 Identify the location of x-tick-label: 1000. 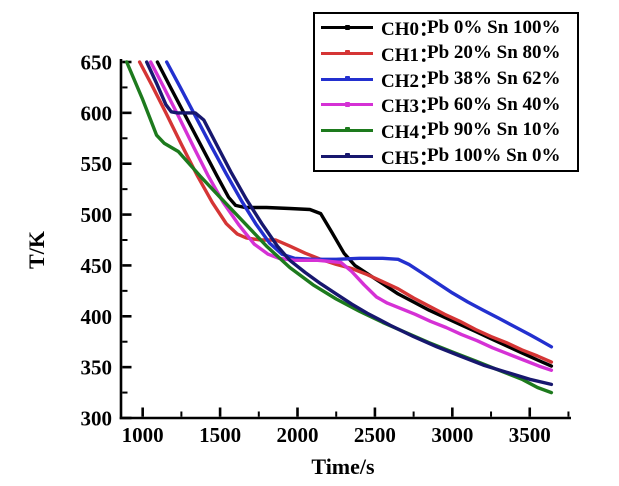
(143, 435).